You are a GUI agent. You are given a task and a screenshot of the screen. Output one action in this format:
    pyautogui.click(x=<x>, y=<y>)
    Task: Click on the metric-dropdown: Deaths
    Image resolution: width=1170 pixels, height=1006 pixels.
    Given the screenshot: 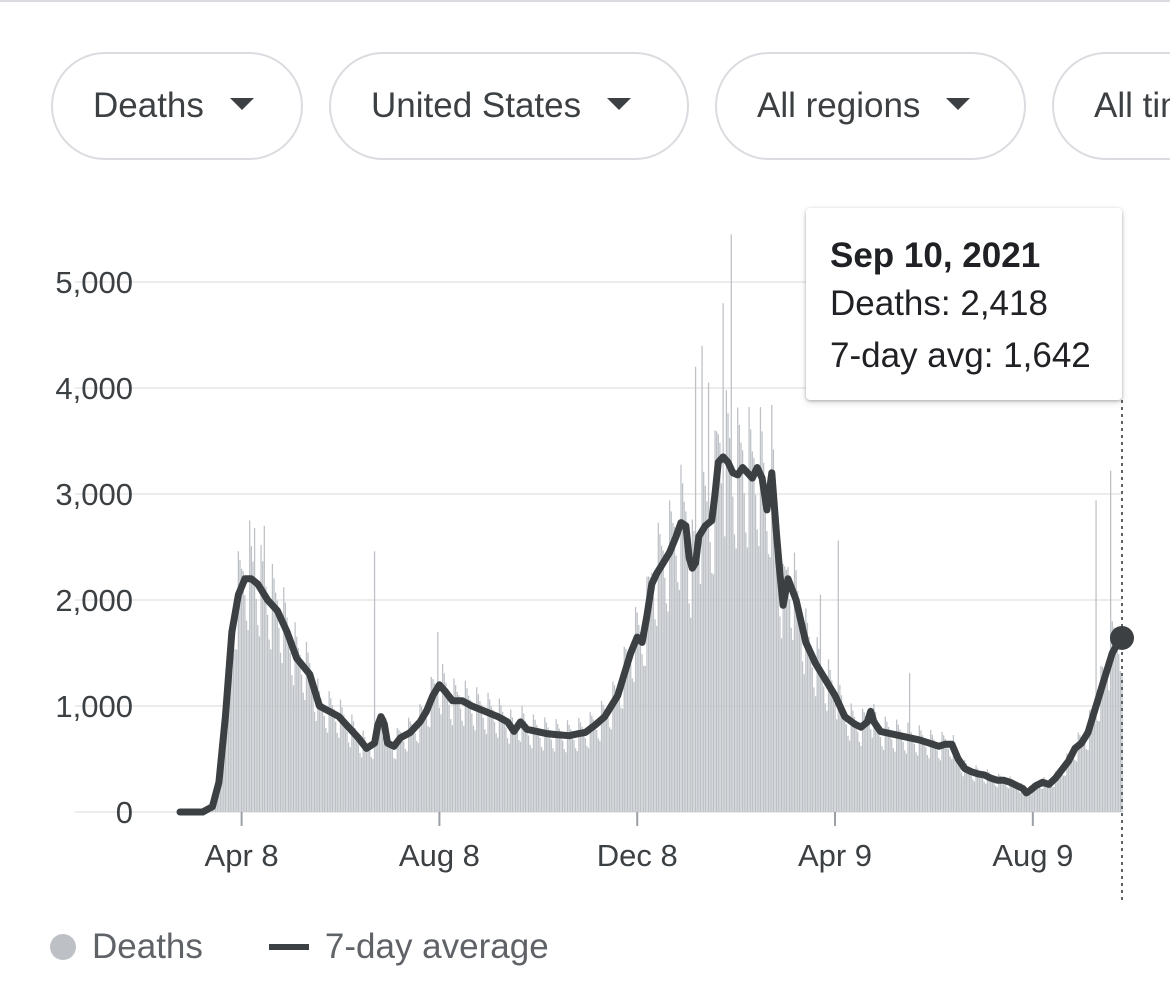 What is the action you would take?
    pyautogui.click(x=177, y=106)
    